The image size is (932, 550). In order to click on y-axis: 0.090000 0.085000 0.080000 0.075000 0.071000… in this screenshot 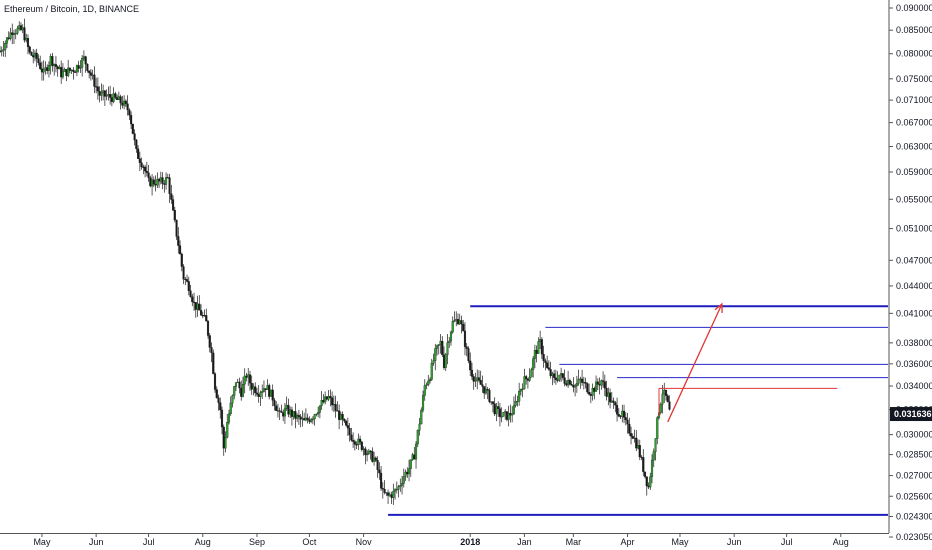, I will do `click(910, 271)`.